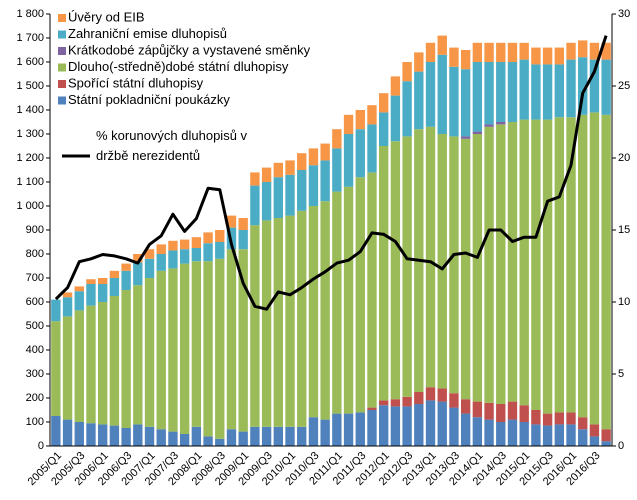  I want to click on y2-tick-label: 10, so click(624, 302).